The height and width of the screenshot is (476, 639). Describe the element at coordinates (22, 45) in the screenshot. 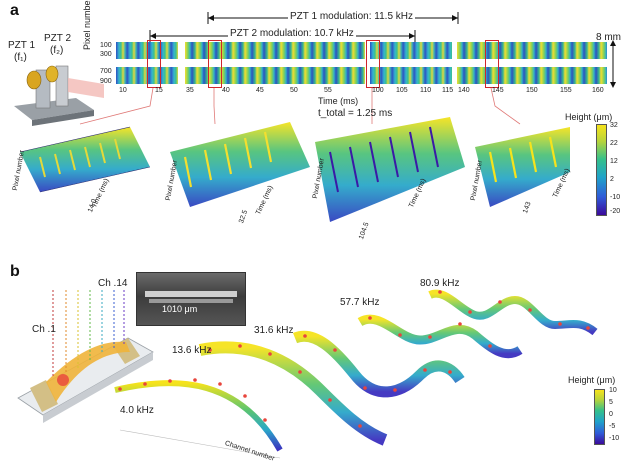

I see `pzt1-label: PZT 1` at that location.